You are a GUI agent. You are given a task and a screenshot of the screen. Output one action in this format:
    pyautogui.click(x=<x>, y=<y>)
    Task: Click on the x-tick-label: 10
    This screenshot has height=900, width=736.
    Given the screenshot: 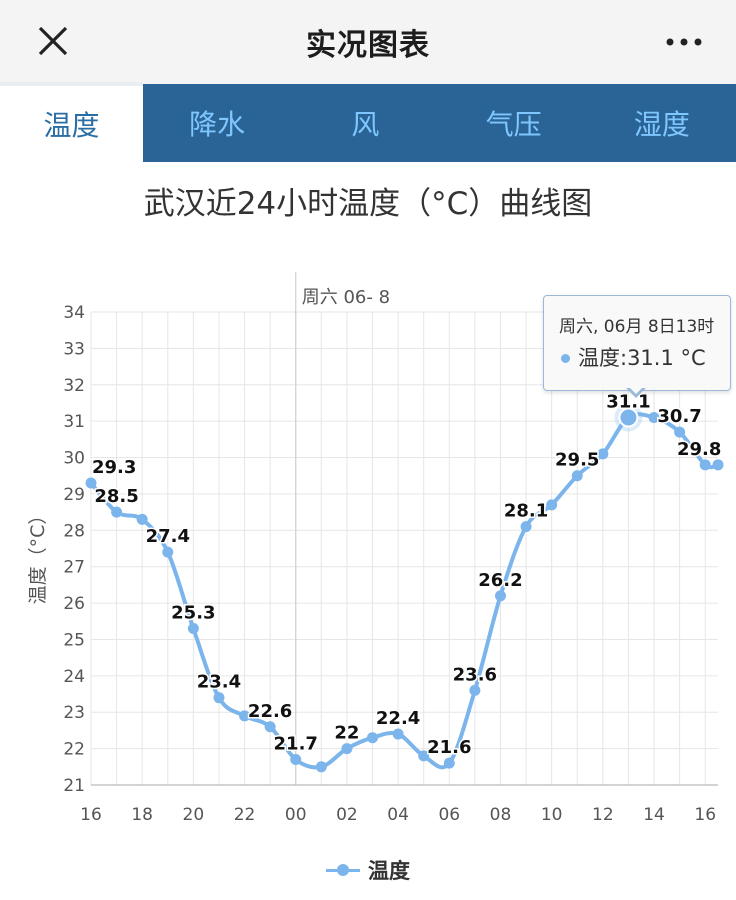 What is the action you would take?
    pyautogui.click(x=552, y=815)
    